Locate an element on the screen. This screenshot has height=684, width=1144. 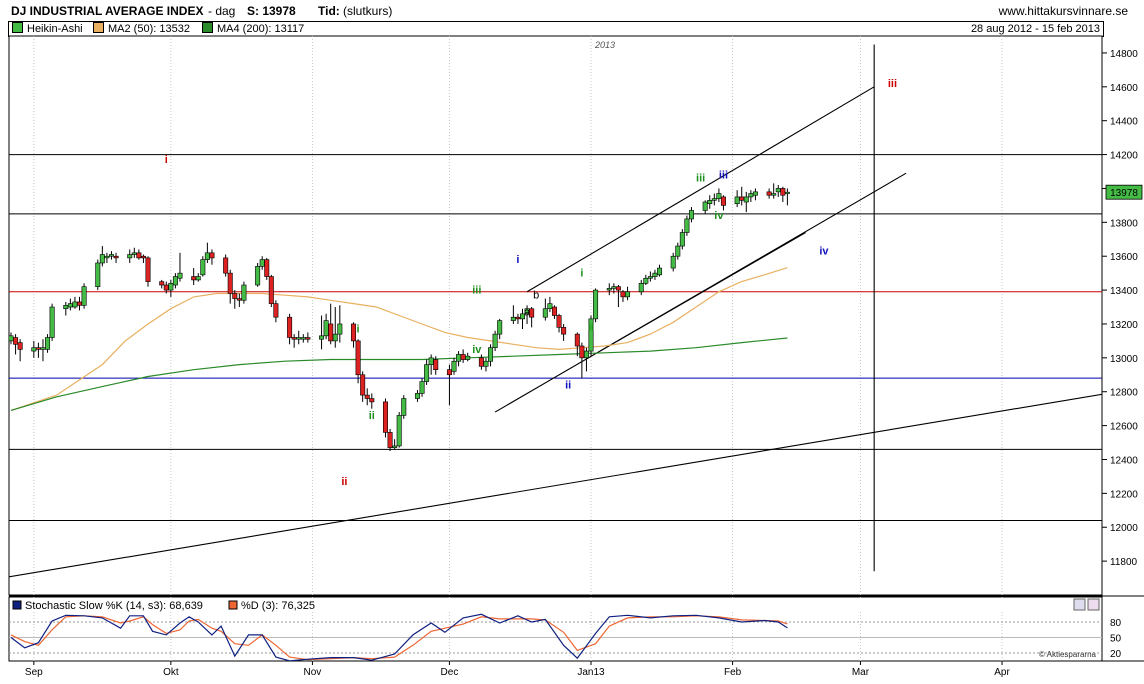
wave-label: b is located at coordinates (536, 296).